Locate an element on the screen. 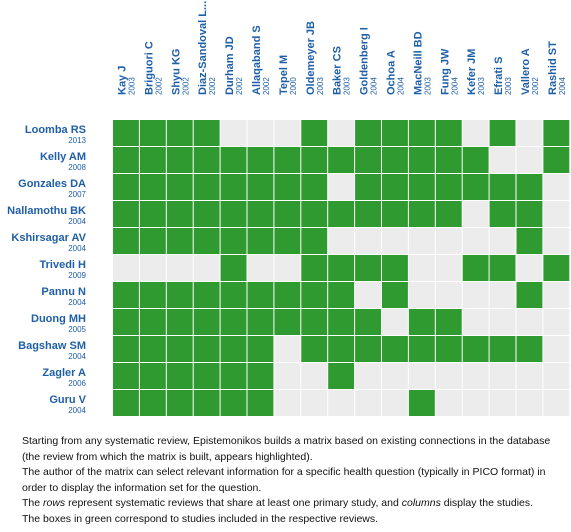  column-name: Oldemeyer JB is located at coordinates (311, 58).